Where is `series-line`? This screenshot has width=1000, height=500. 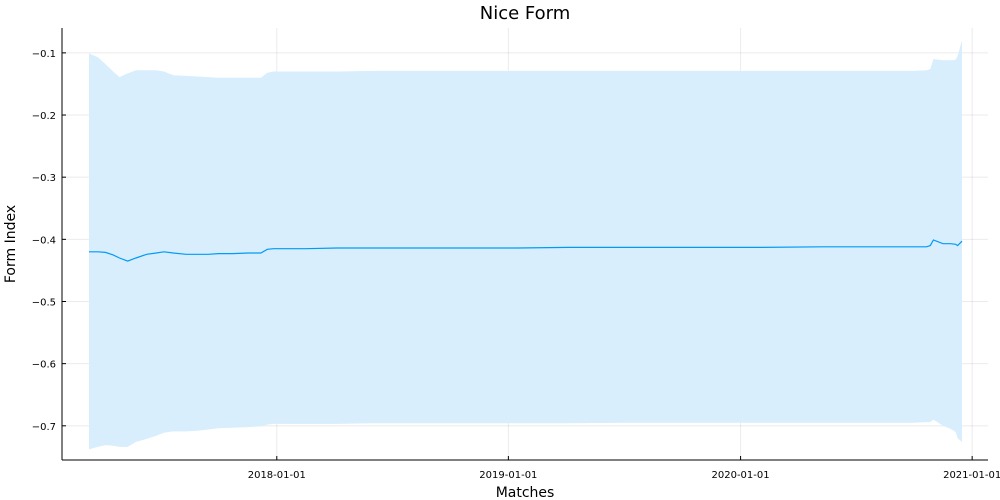 series-line is located at coordinates (526, 250).